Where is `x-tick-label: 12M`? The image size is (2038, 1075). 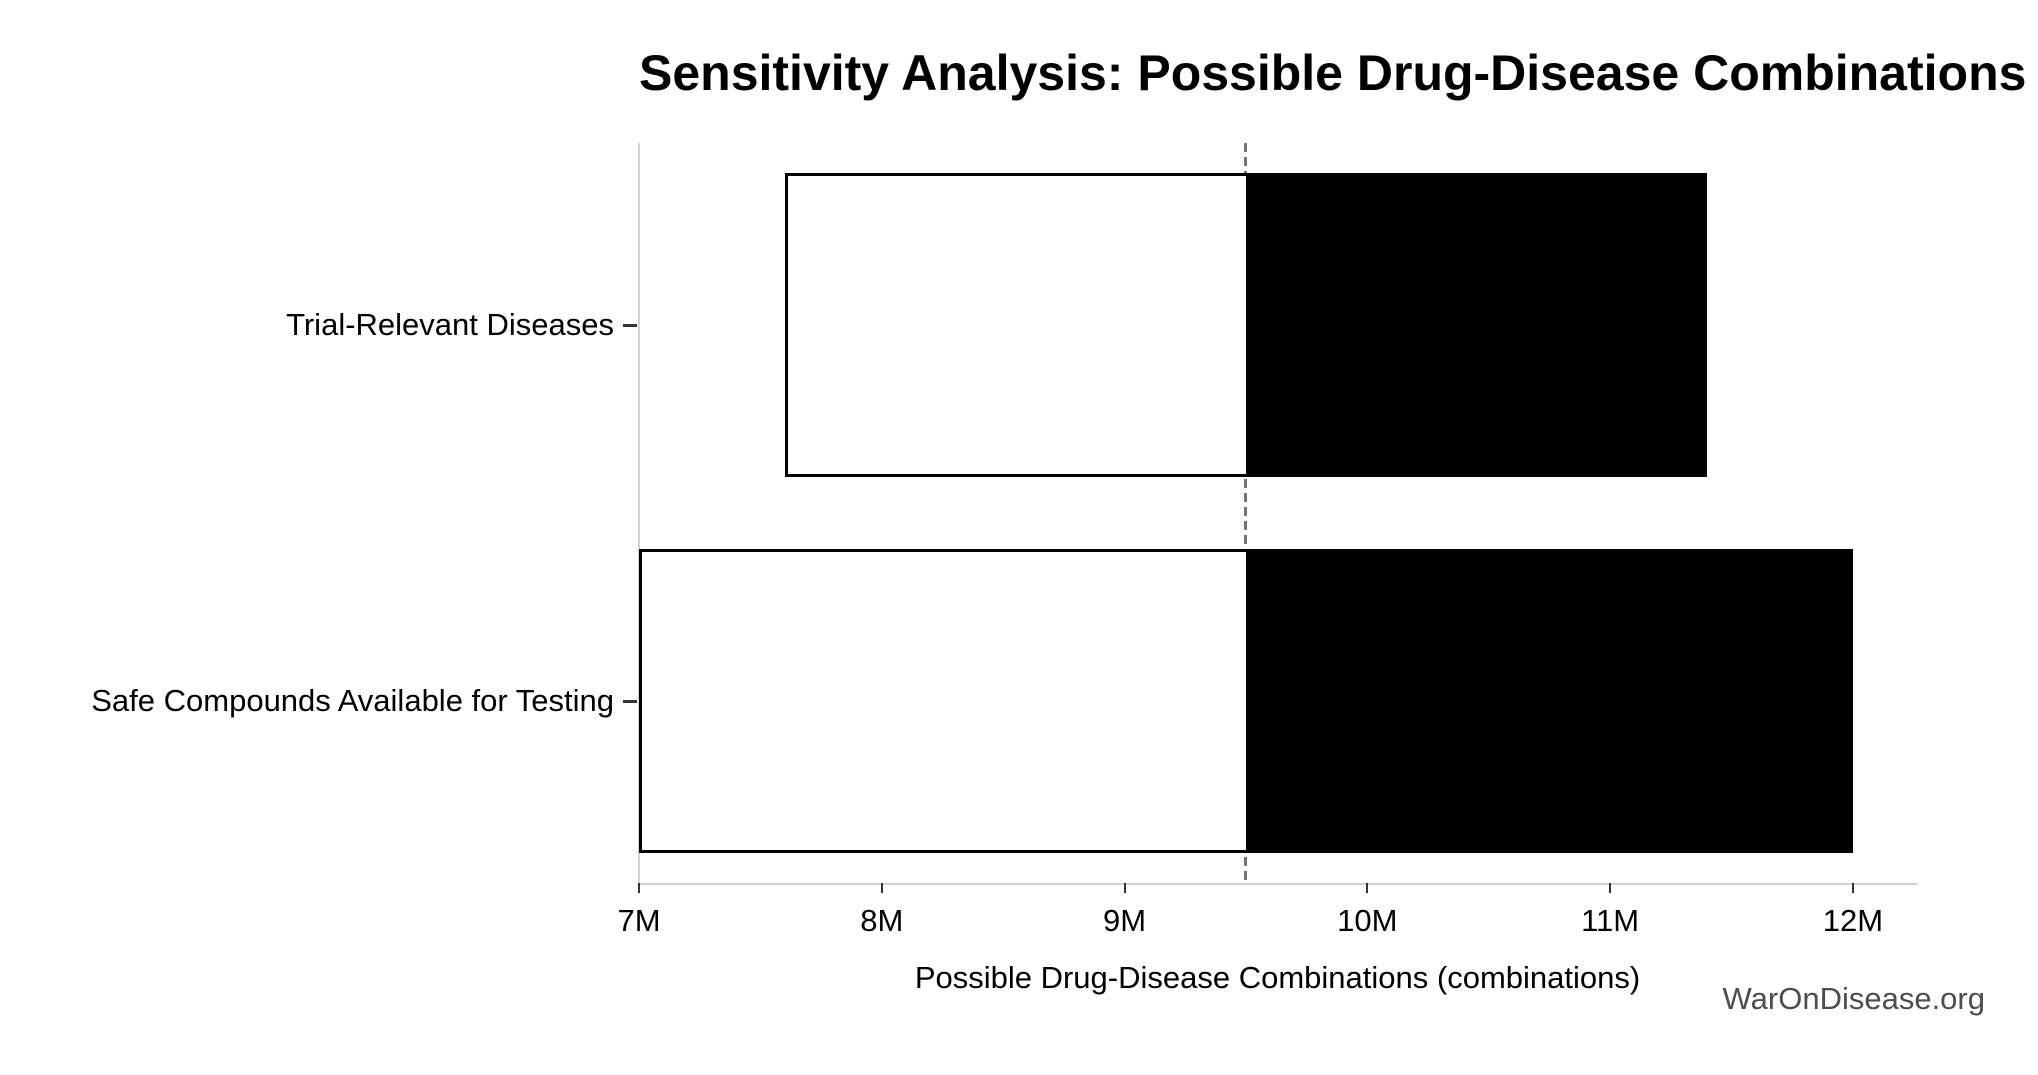 x-tick-label: 12M is located at coordinates (1853, 920).